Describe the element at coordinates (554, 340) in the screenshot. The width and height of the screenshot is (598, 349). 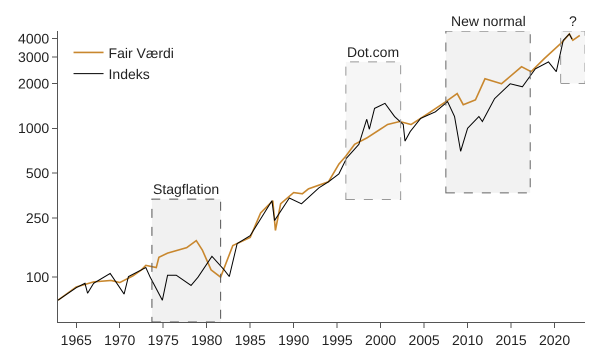
I see `x-tick-label: 2020` at that location.